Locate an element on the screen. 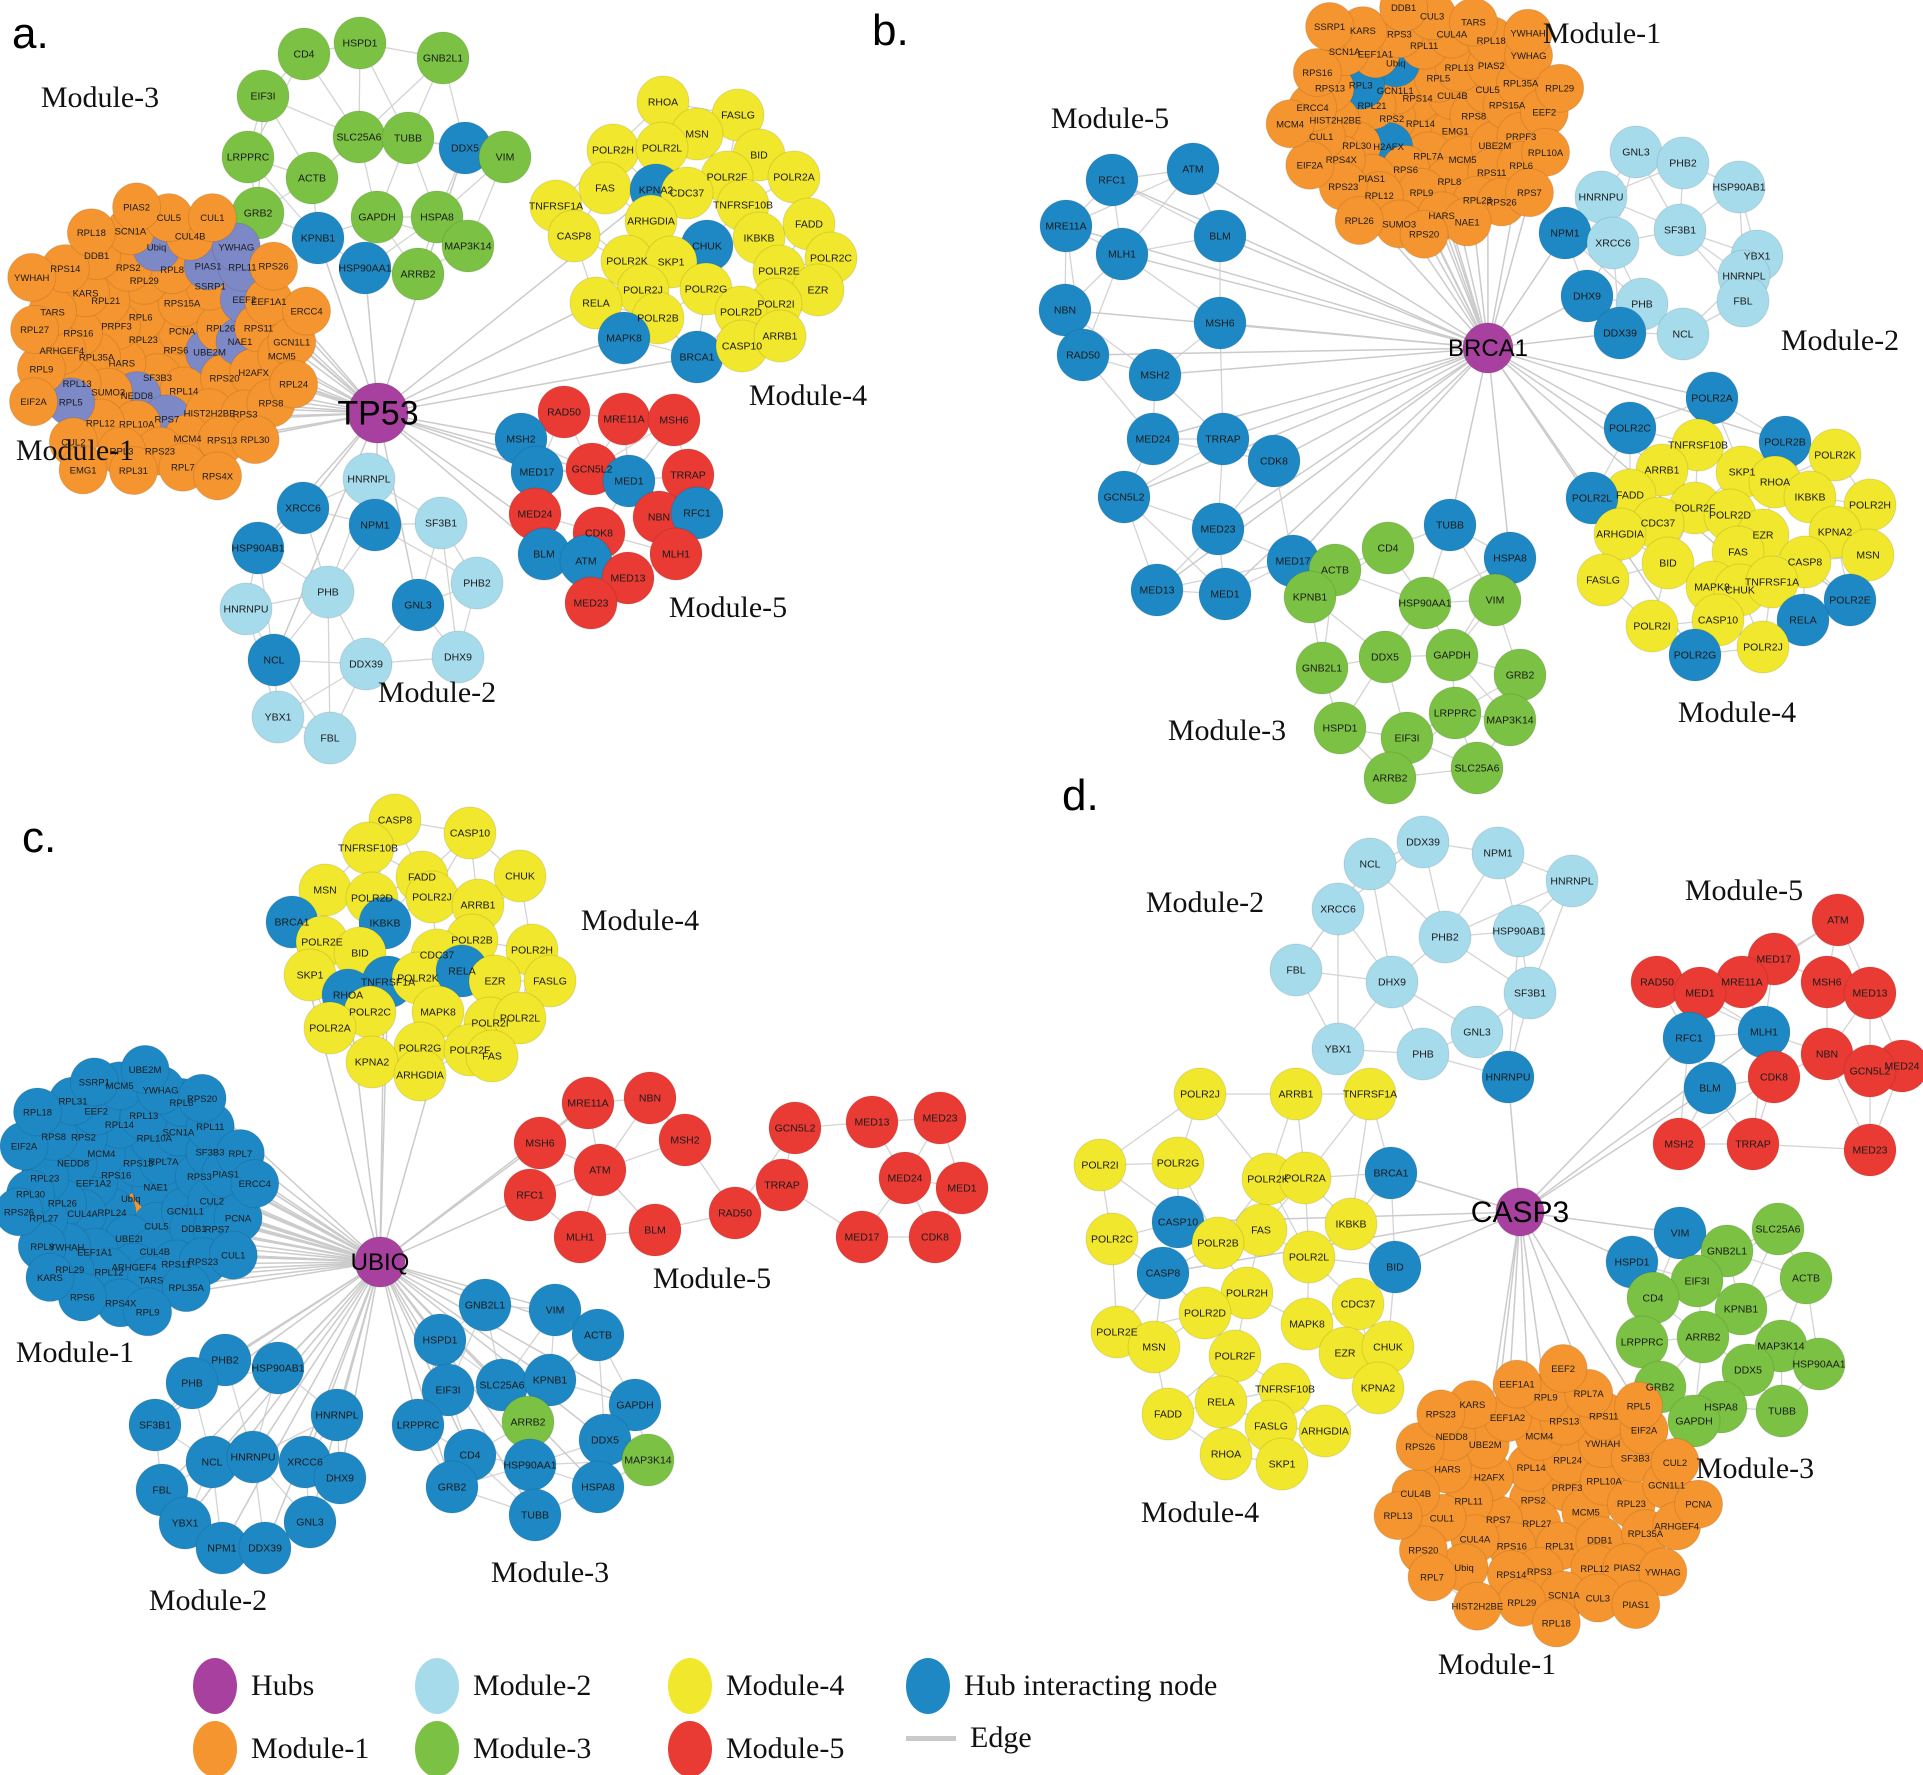 This screenshot has width=1923, height=1775. node-FBL is located at coordinates (1296, 970).